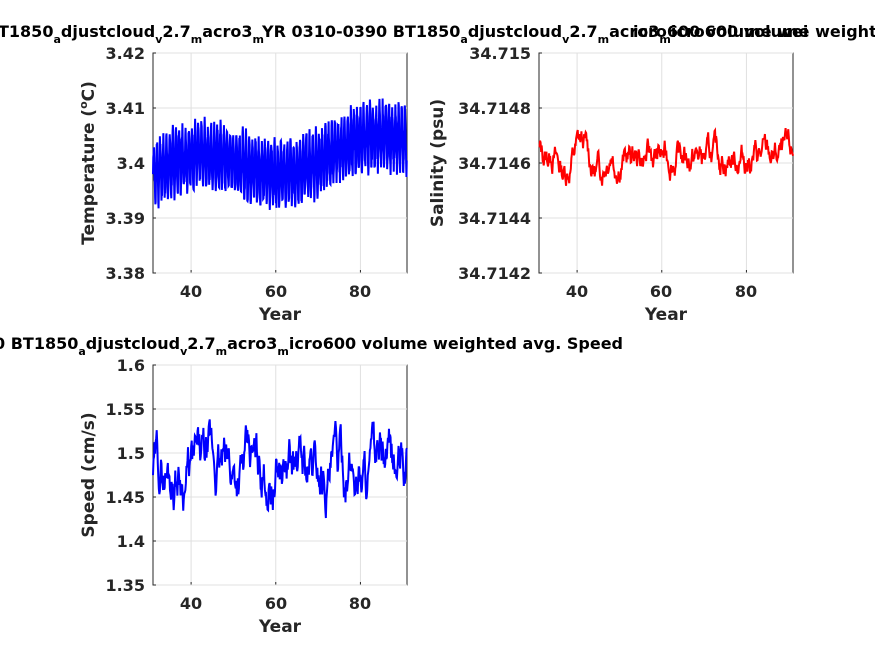 This screenshot has width=875, height=656. What do you see at coordinates (438, 163) in the screenshot?
I see `salinity-y-axis-label: Salinity (psu)` at bounding box center [438, 163].